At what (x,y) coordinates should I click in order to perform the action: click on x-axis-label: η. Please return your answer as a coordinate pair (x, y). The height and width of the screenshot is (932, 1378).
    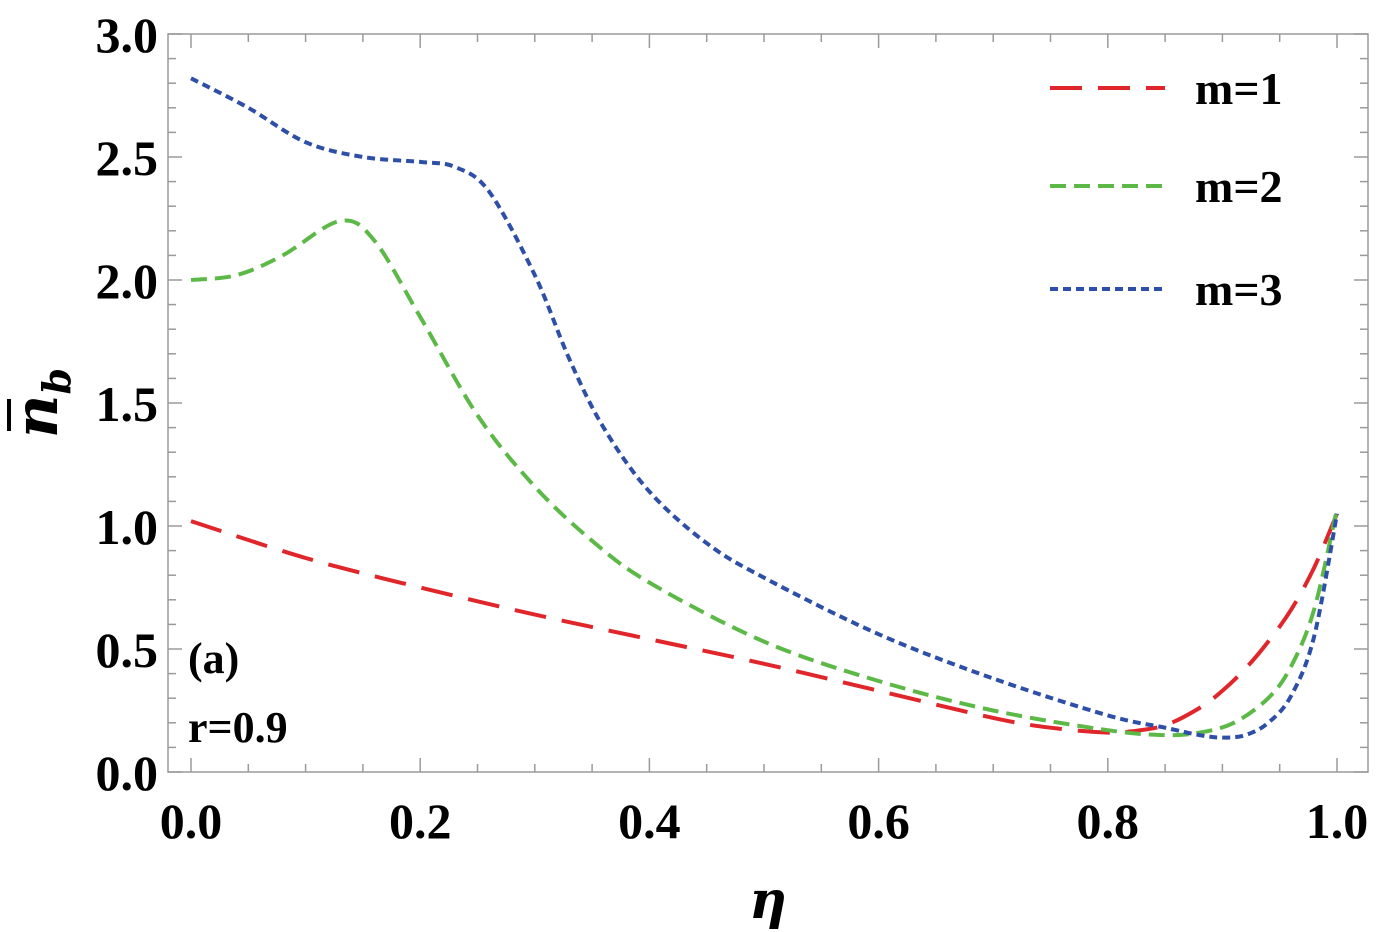
    Looking at the image, I should click on (768, 900).